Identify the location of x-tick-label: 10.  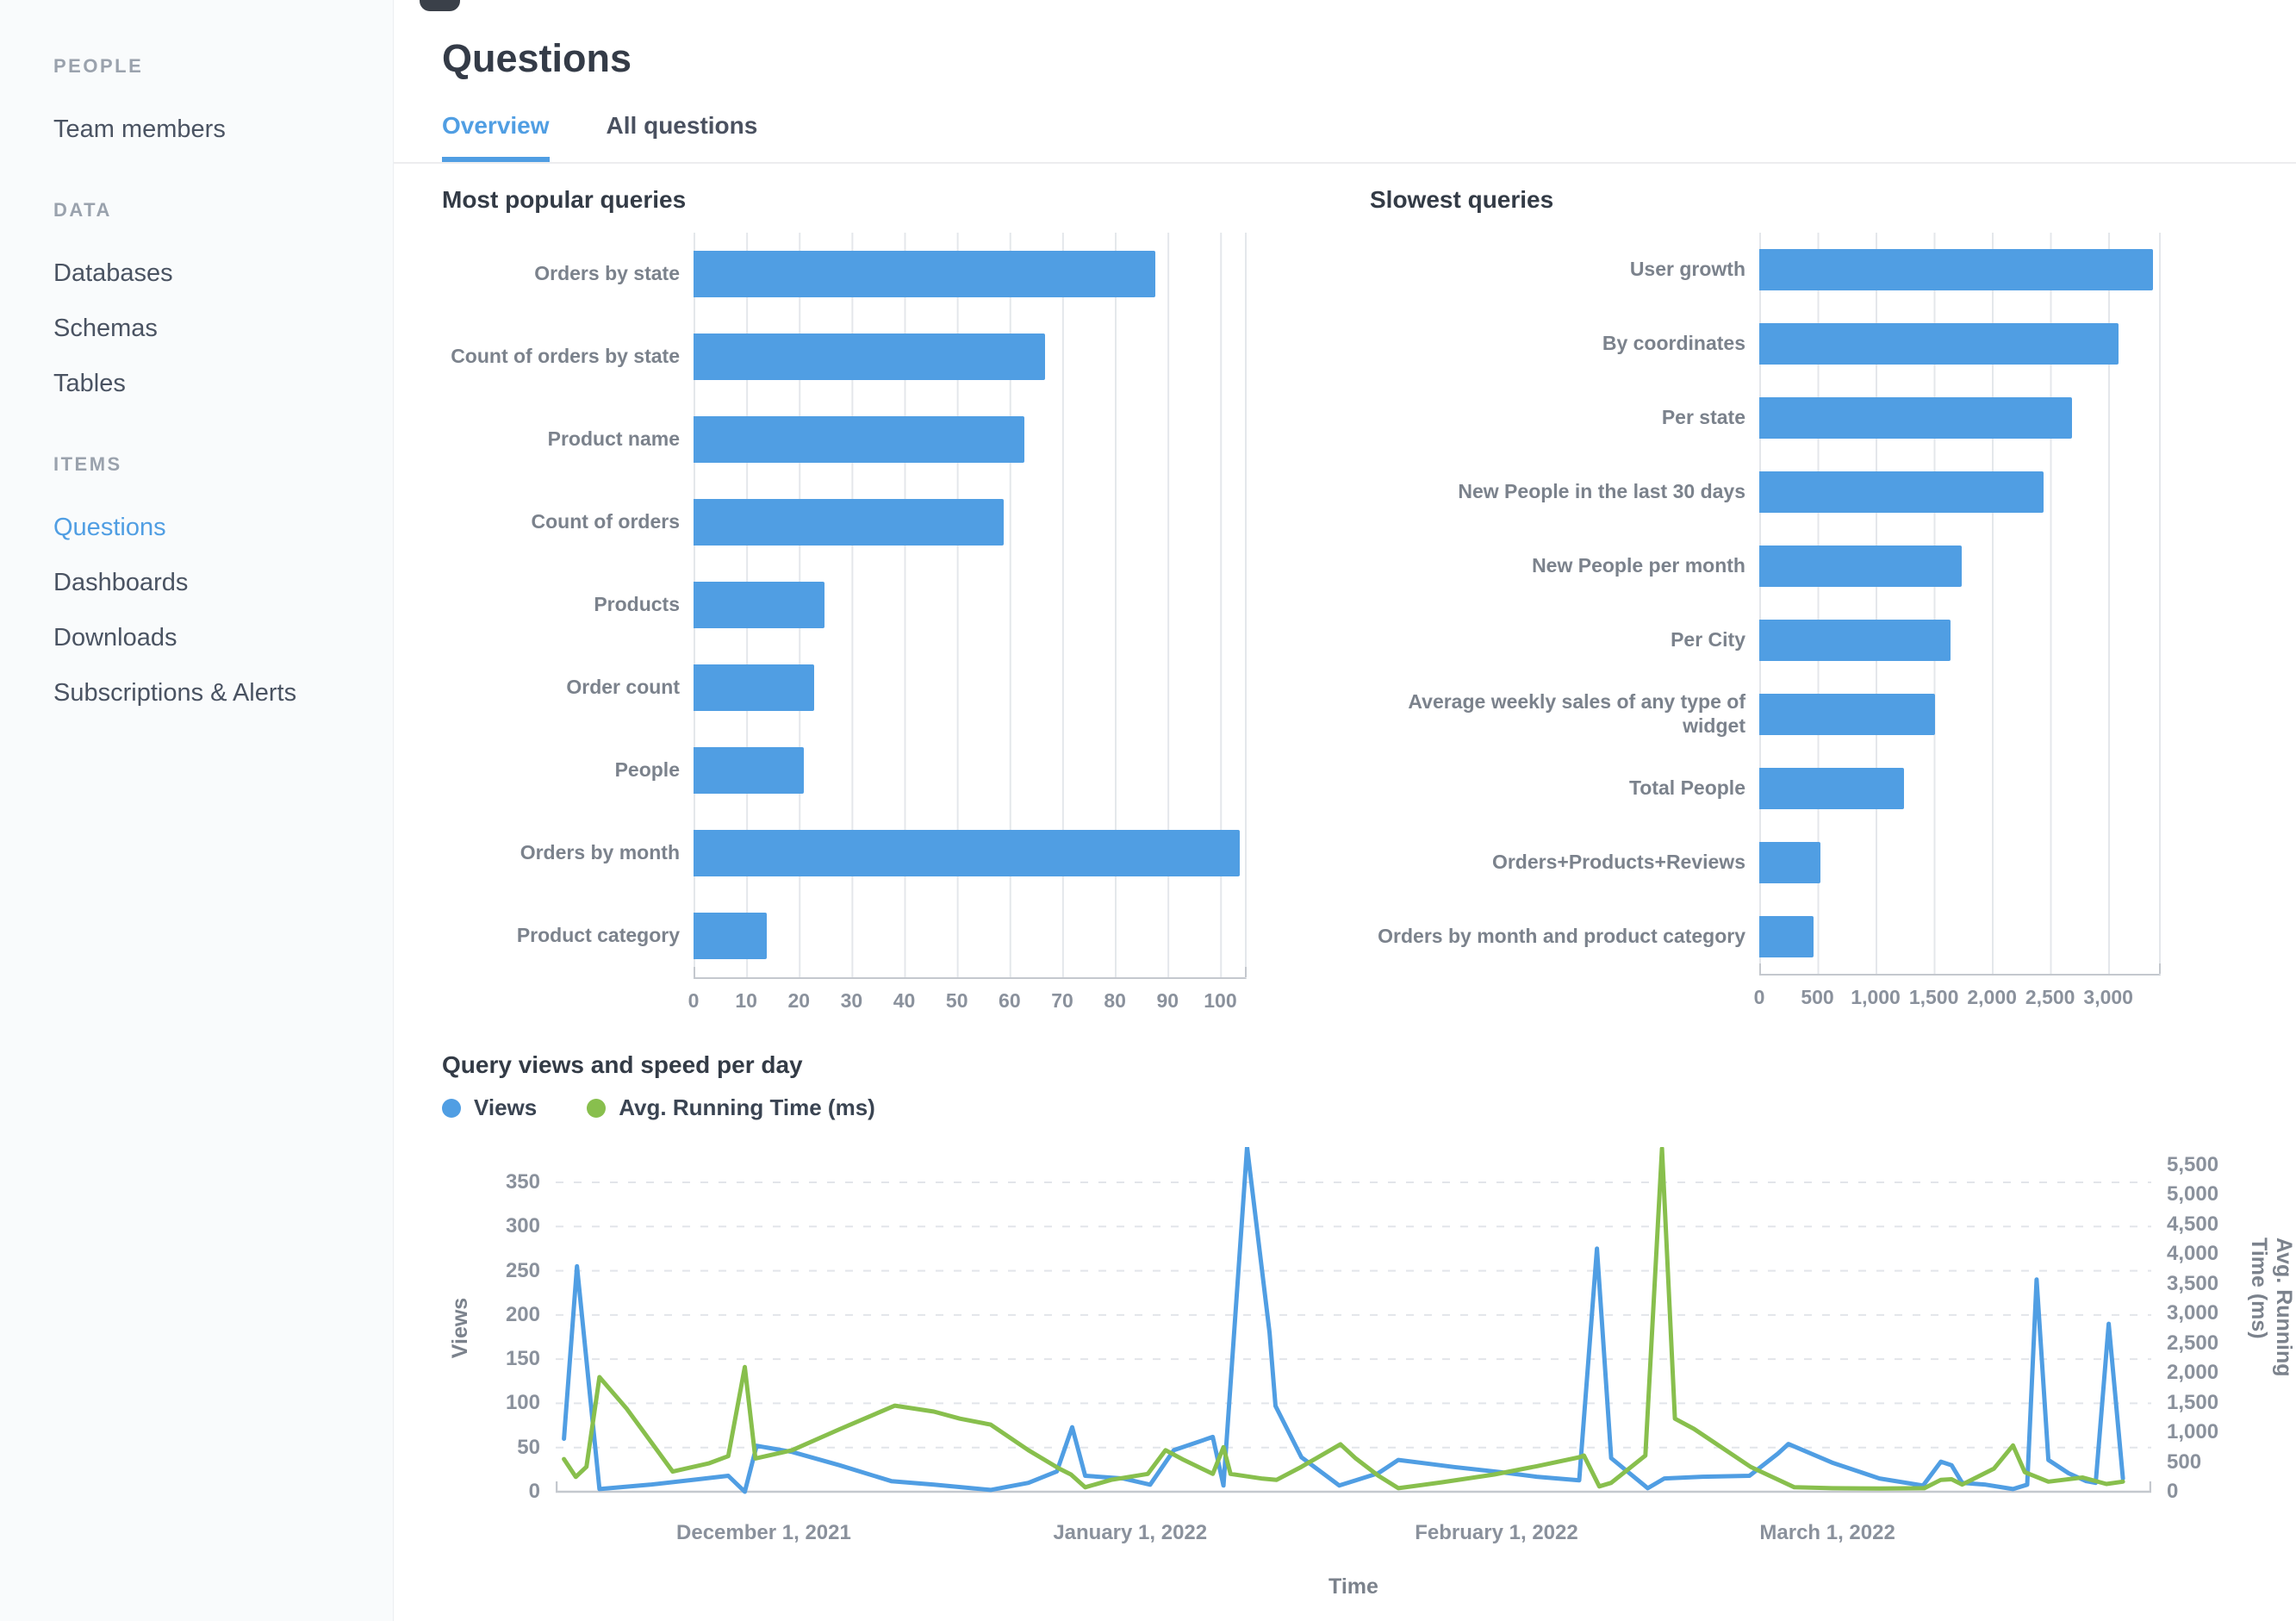
(746, 1000).